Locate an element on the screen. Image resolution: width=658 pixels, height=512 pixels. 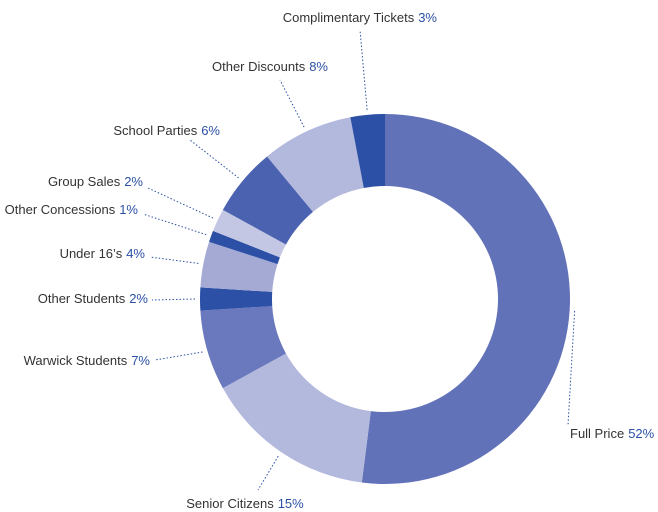
value-label: 4% is located at coordinates (135, 253).